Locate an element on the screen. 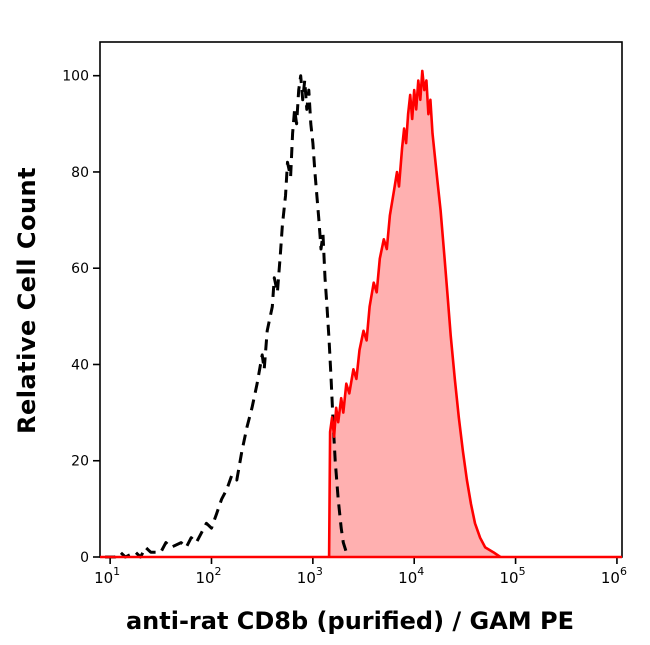 This screenshot has height=645, width=650. y-tick-label: 100 is located at coordinates (75, 77).